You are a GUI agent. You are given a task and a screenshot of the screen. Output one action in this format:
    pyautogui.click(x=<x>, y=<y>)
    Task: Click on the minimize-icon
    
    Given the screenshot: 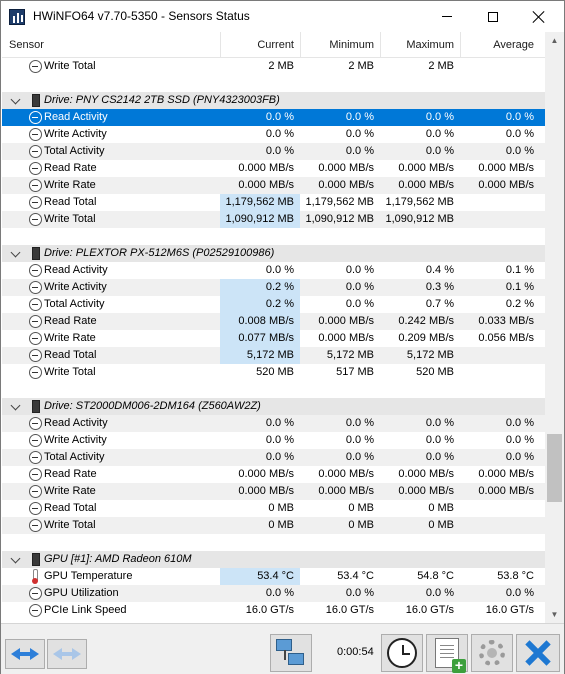 What is the action you would take?
    pyautogui.click(x=447, y=16)
    